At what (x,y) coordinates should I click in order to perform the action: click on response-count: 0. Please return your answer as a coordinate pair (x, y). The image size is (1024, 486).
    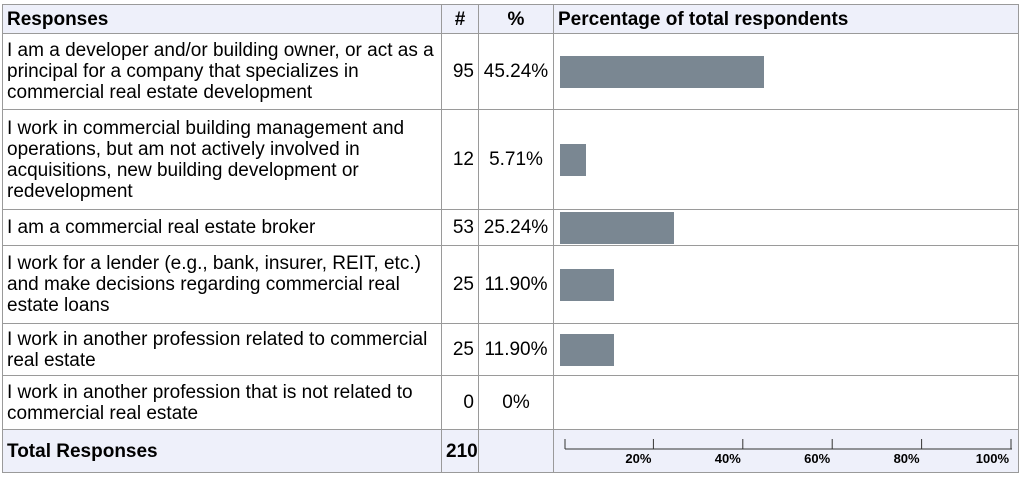
    Looking at the image, I should click on (460, 402).